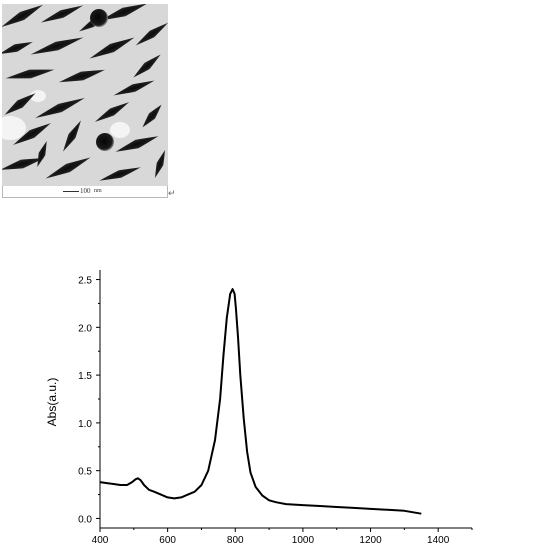 The width and height of the screenshot is (556, 552). Describe the element at coordinates (235, 540) in the screenshot. I see `x-tick-label: 800` at that location.